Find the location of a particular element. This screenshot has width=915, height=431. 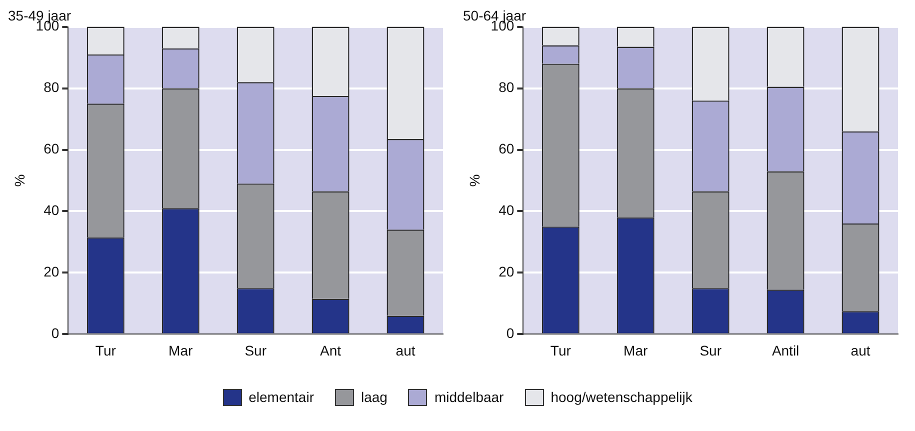

legend-label: hoog/wetenschappelijk is located at coordinates (621, 397).